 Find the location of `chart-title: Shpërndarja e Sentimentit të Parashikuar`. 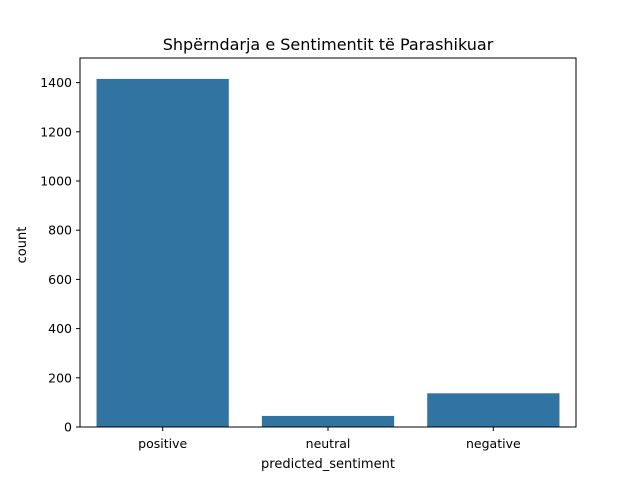

chart-title: Shpërndarja e Sentimentit të Parashikuar is located at coordinates (328, 44).